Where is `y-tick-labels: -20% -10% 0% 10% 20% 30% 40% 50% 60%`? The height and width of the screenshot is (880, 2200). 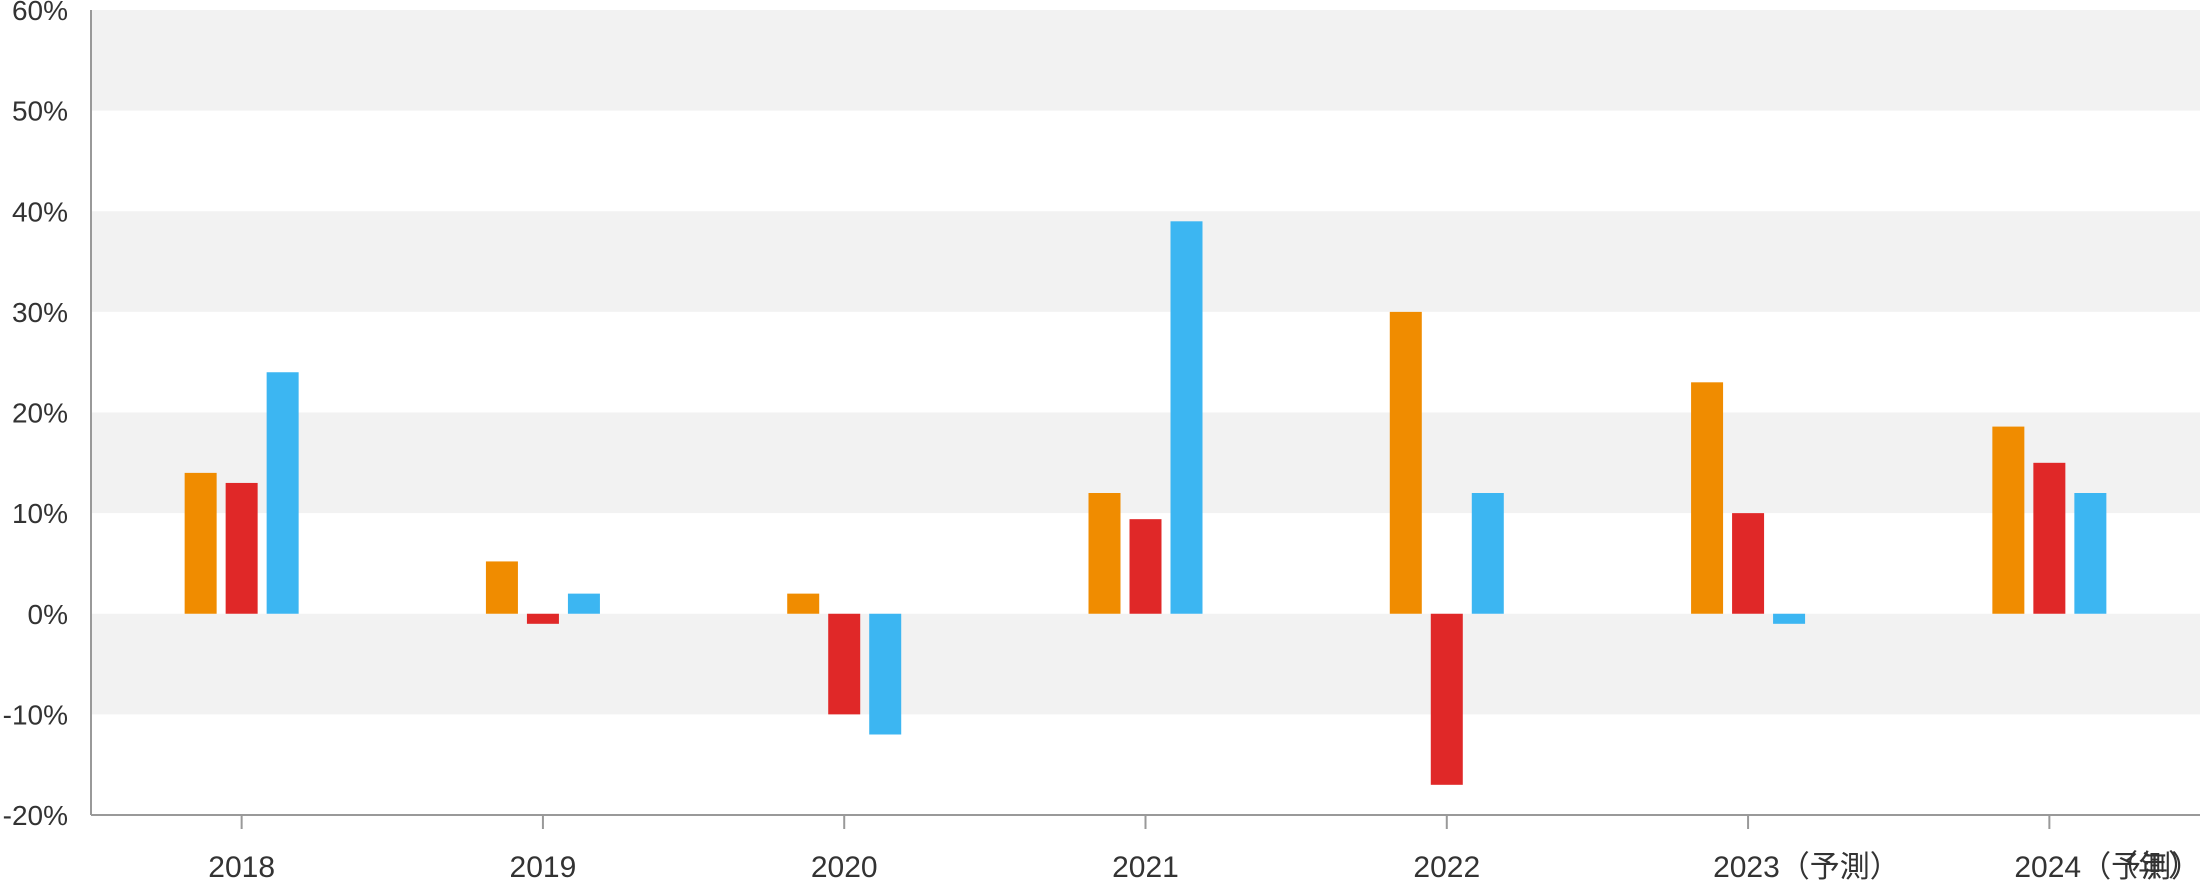
y-tick-labels: -20% -10% 0% 10% 20% 30% 40% 50% 60% is located at coordinates (35, 415).